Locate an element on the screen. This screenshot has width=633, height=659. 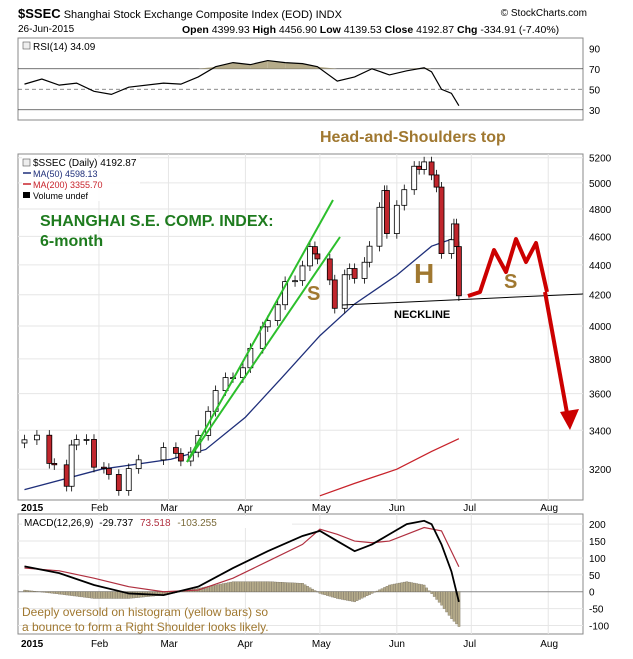
macd-x-tick: 2015 is located at coordinates (32, 644).